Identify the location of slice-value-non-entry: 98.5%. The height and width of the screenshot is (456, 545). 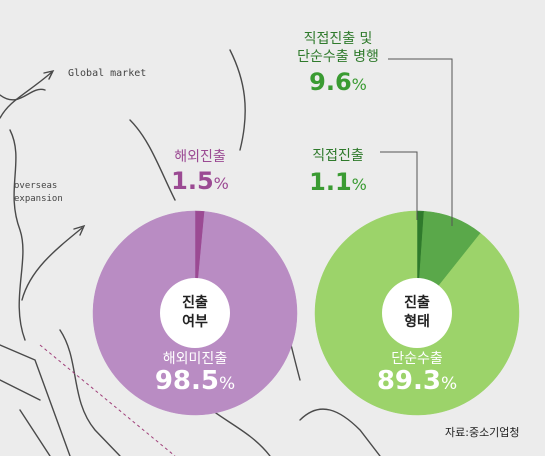
(195, 381).